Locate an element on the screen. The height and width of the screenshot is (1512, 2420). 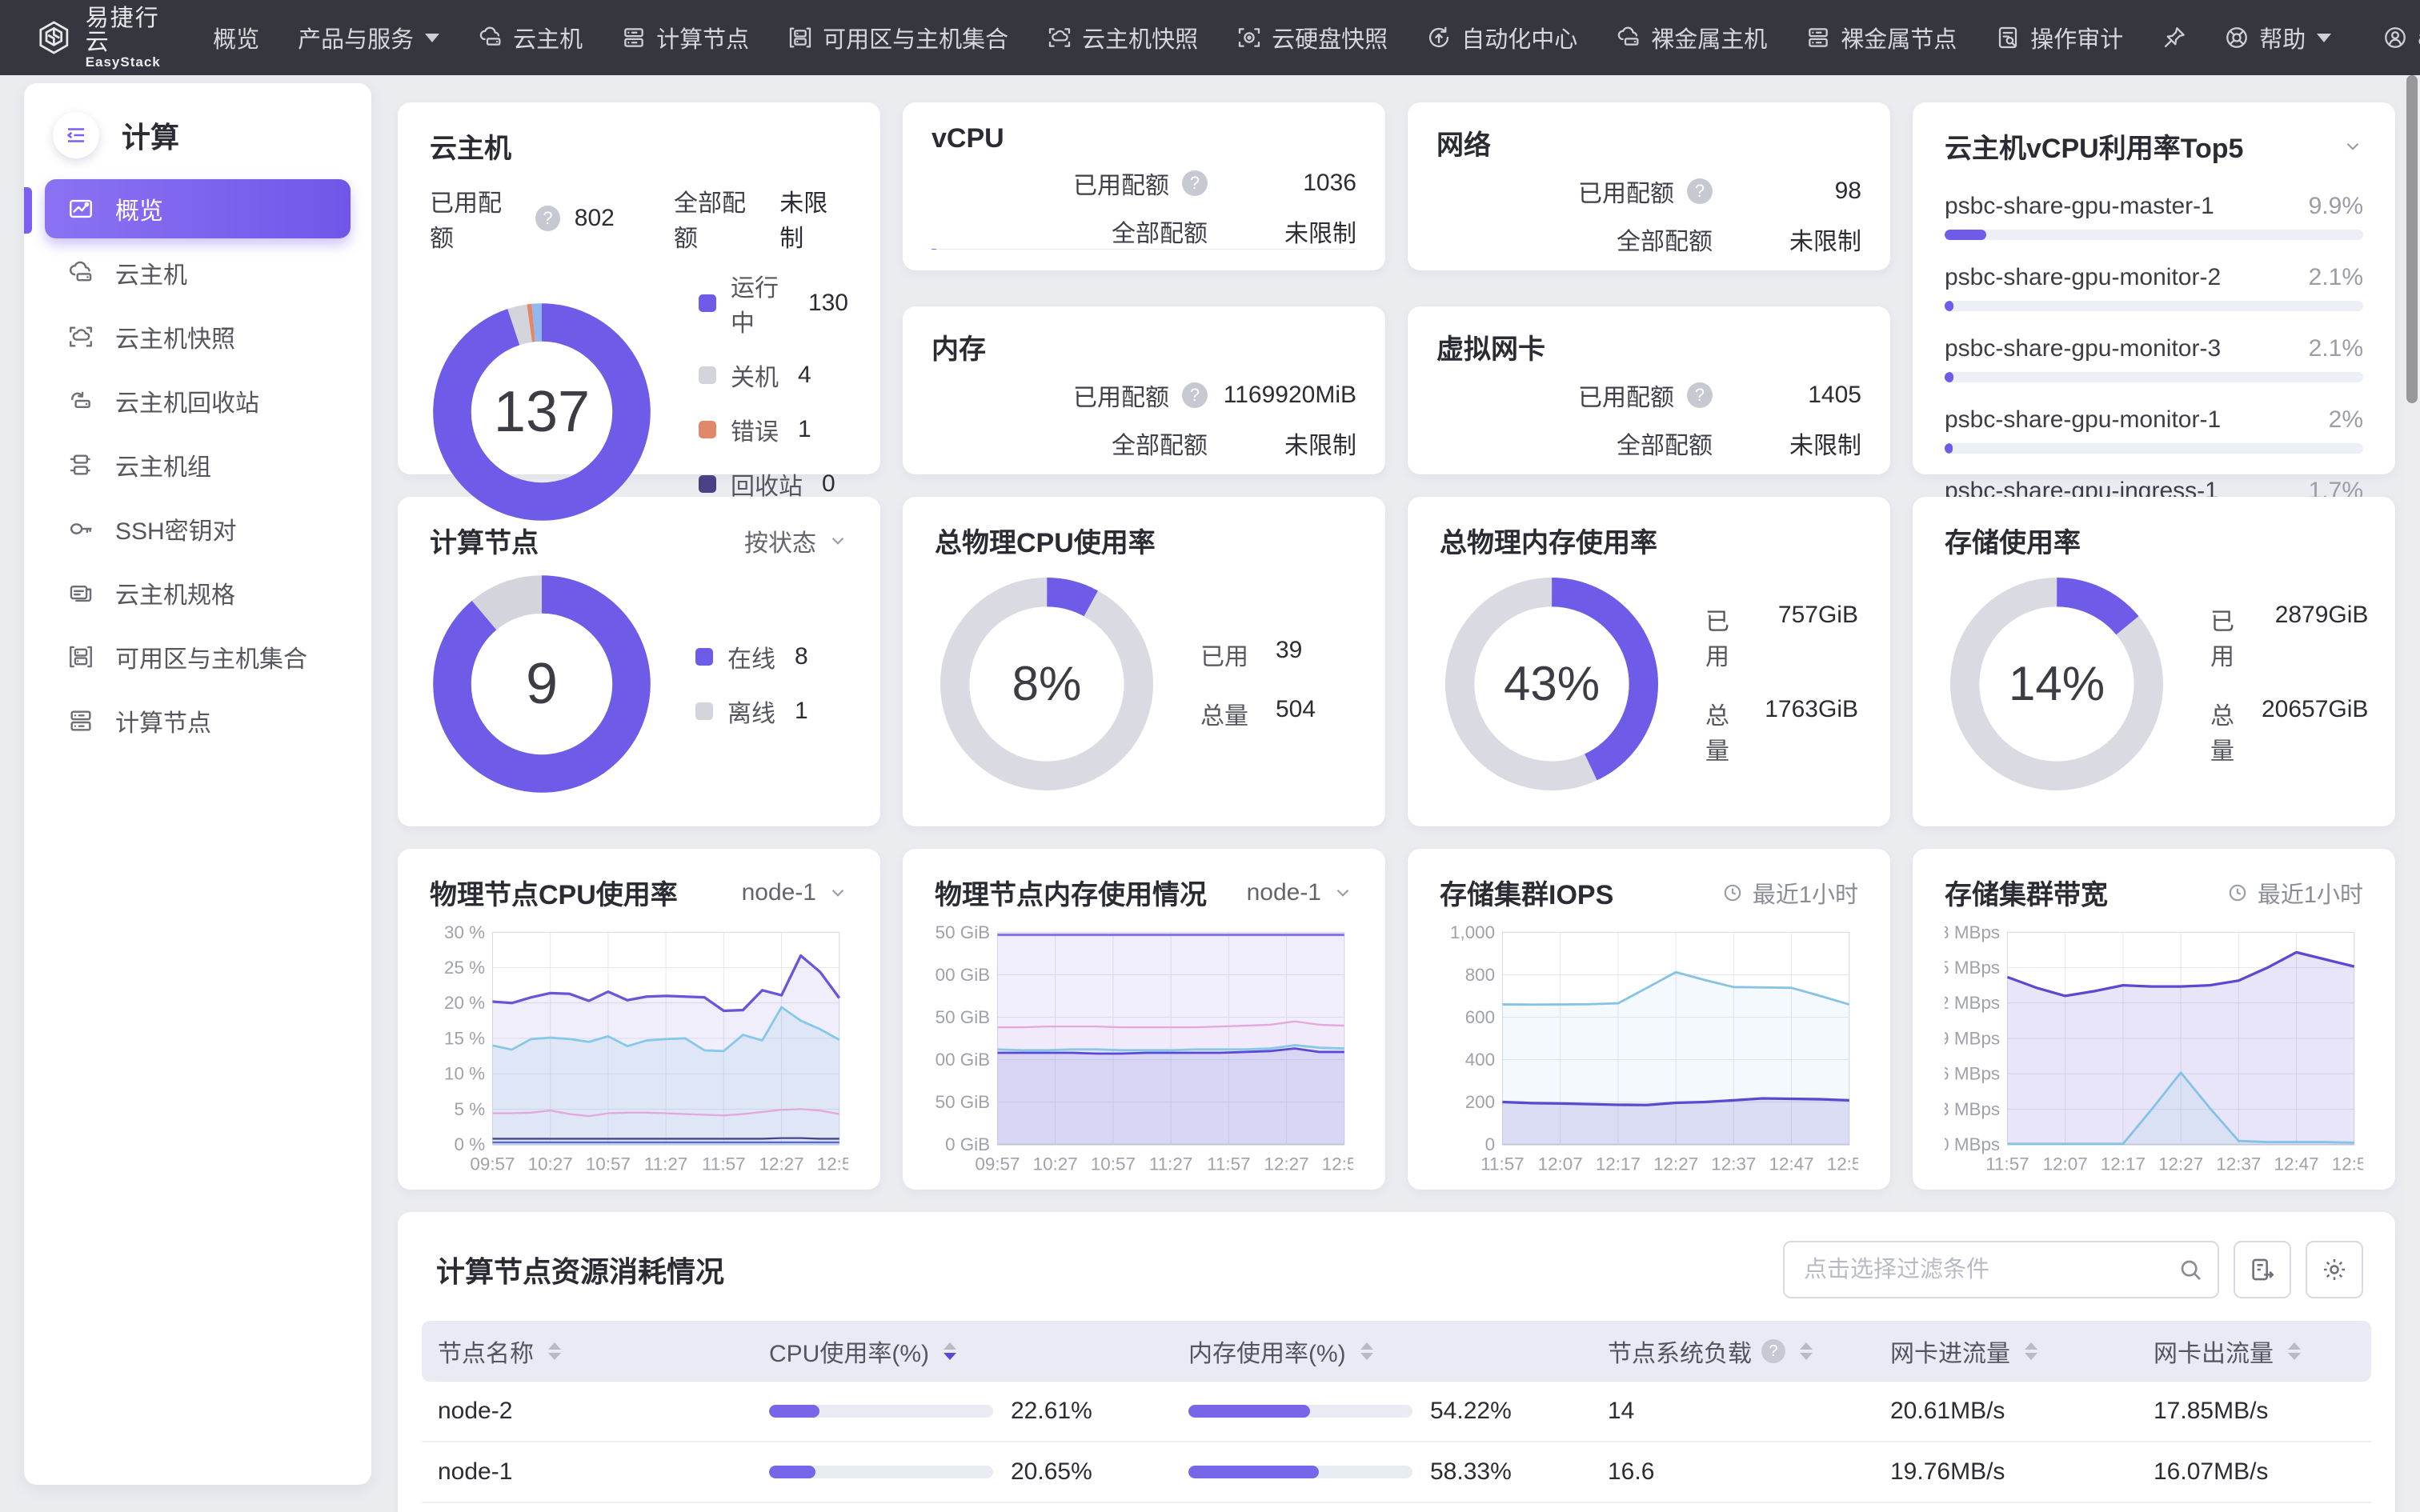
sidebar-item-overview: 概览 is located at coordinates (198, 208).